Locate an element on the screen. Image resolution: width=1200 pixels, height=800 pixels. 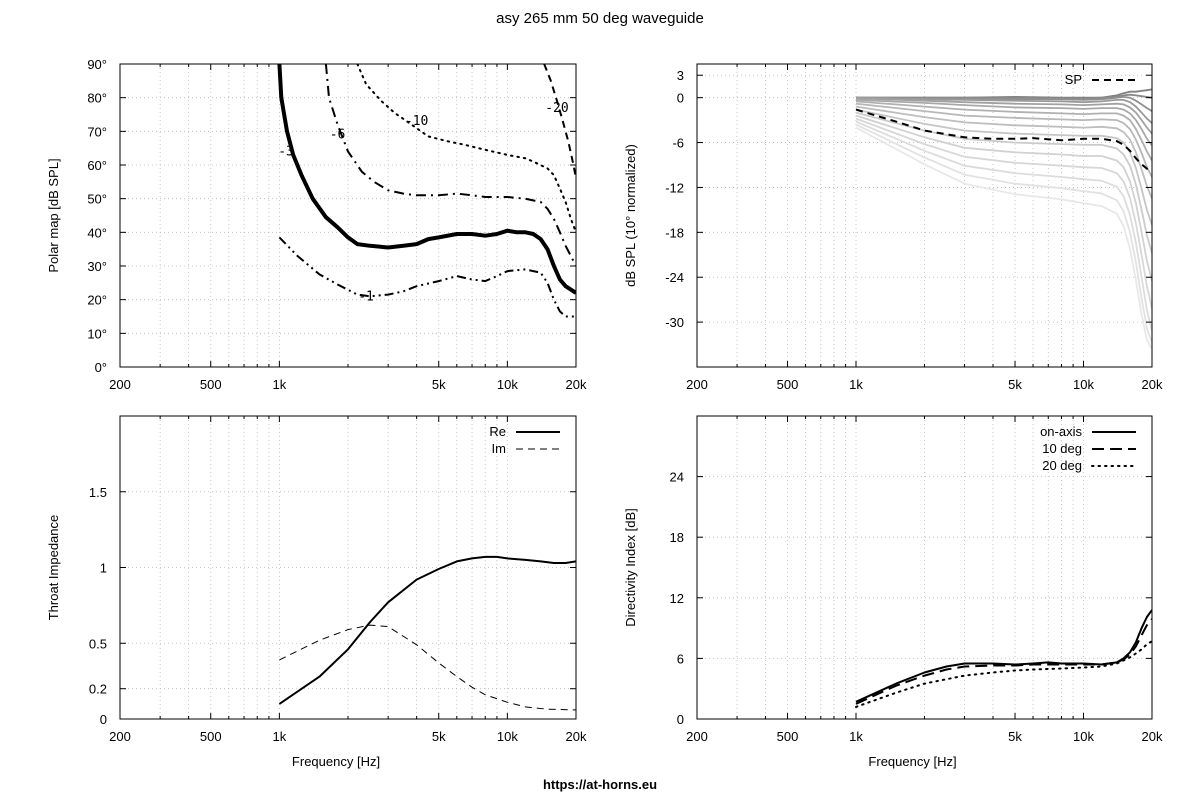
y-tick-label: -18 is located at coordinates (674, 232).